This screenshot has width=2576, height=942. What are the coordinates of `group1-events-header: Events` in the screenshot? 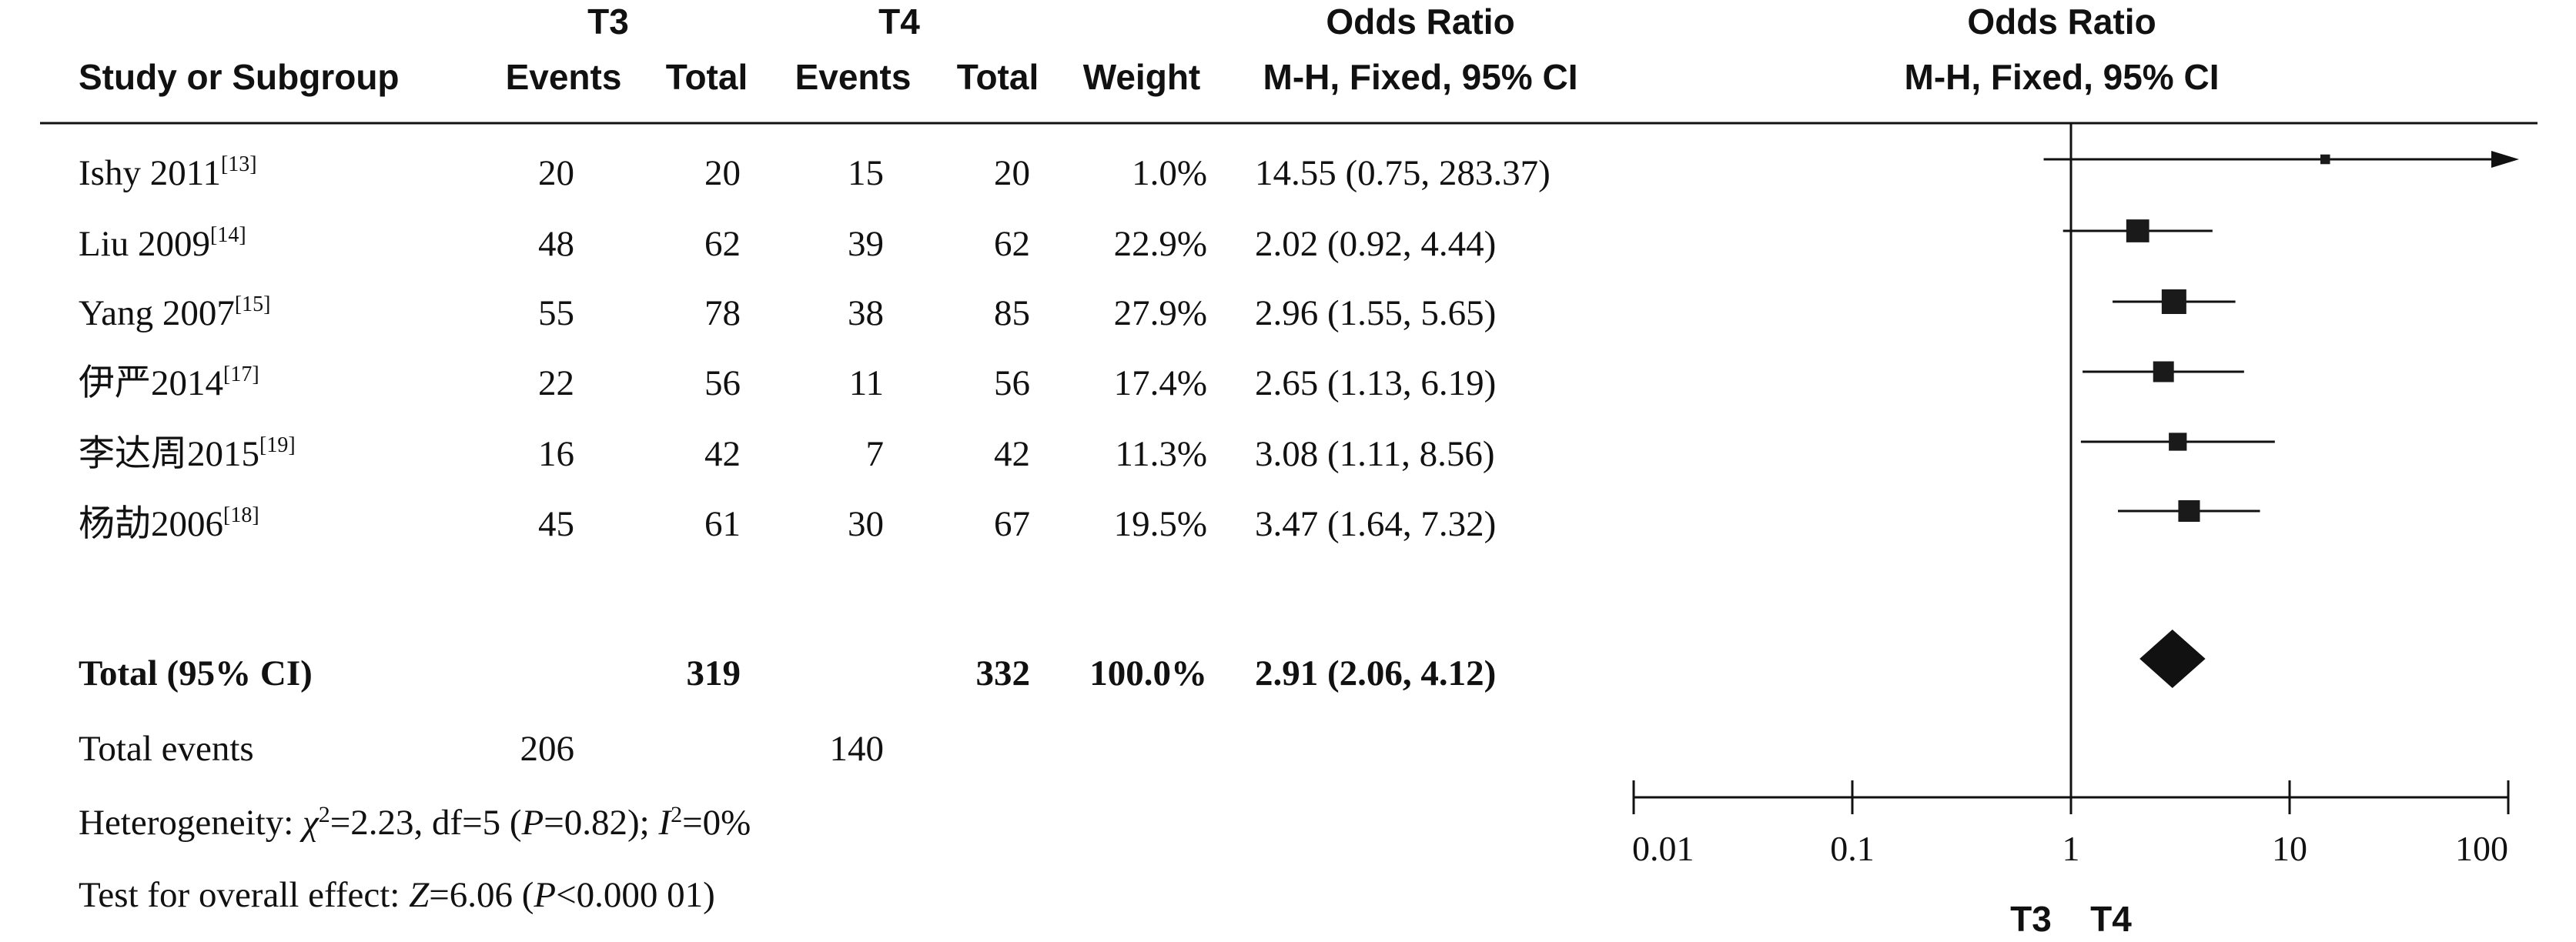 It's located at (564, 77).